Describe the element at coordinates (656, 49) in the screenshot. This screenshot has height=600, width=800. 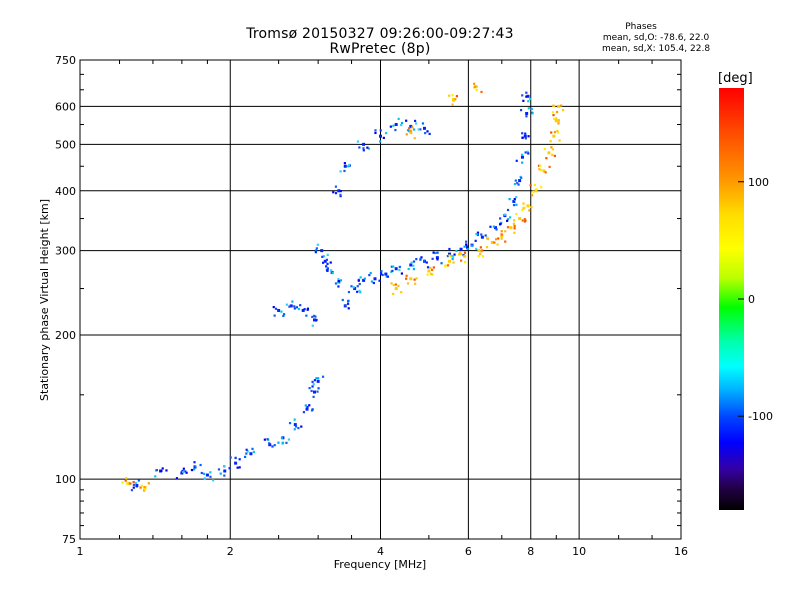
I see `phases-x-stats: mean, sd,X: 105.4, 22.8` at that location.